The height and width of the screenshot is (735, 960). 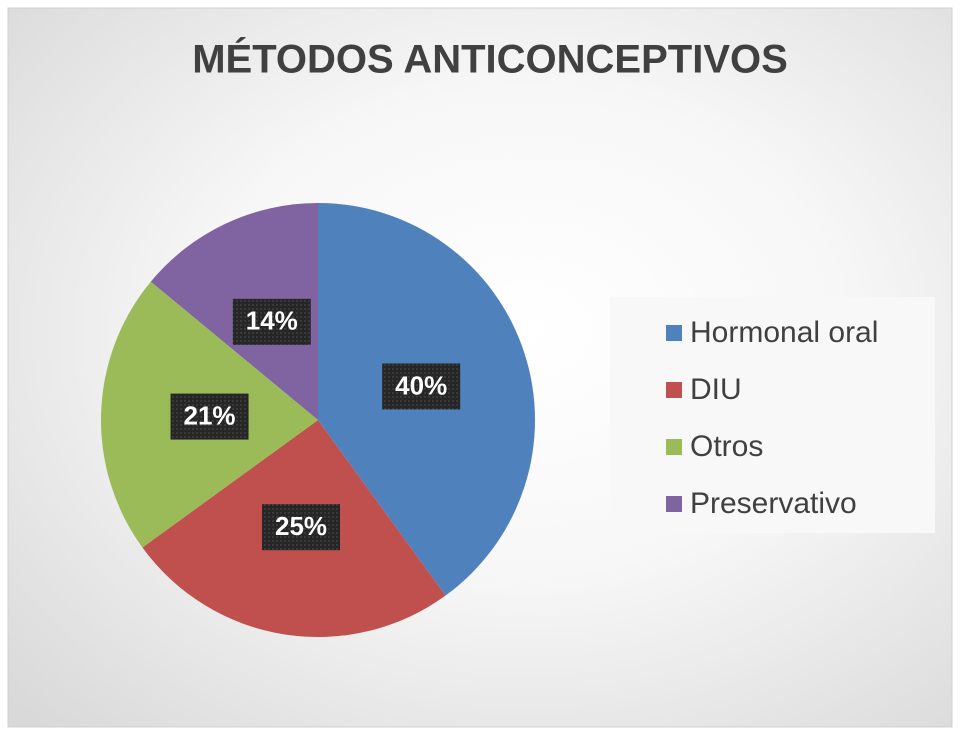 I want to click on chart-title: MÉTODOS ANTICONCEPTIVOS, so click(x=490, y=59).